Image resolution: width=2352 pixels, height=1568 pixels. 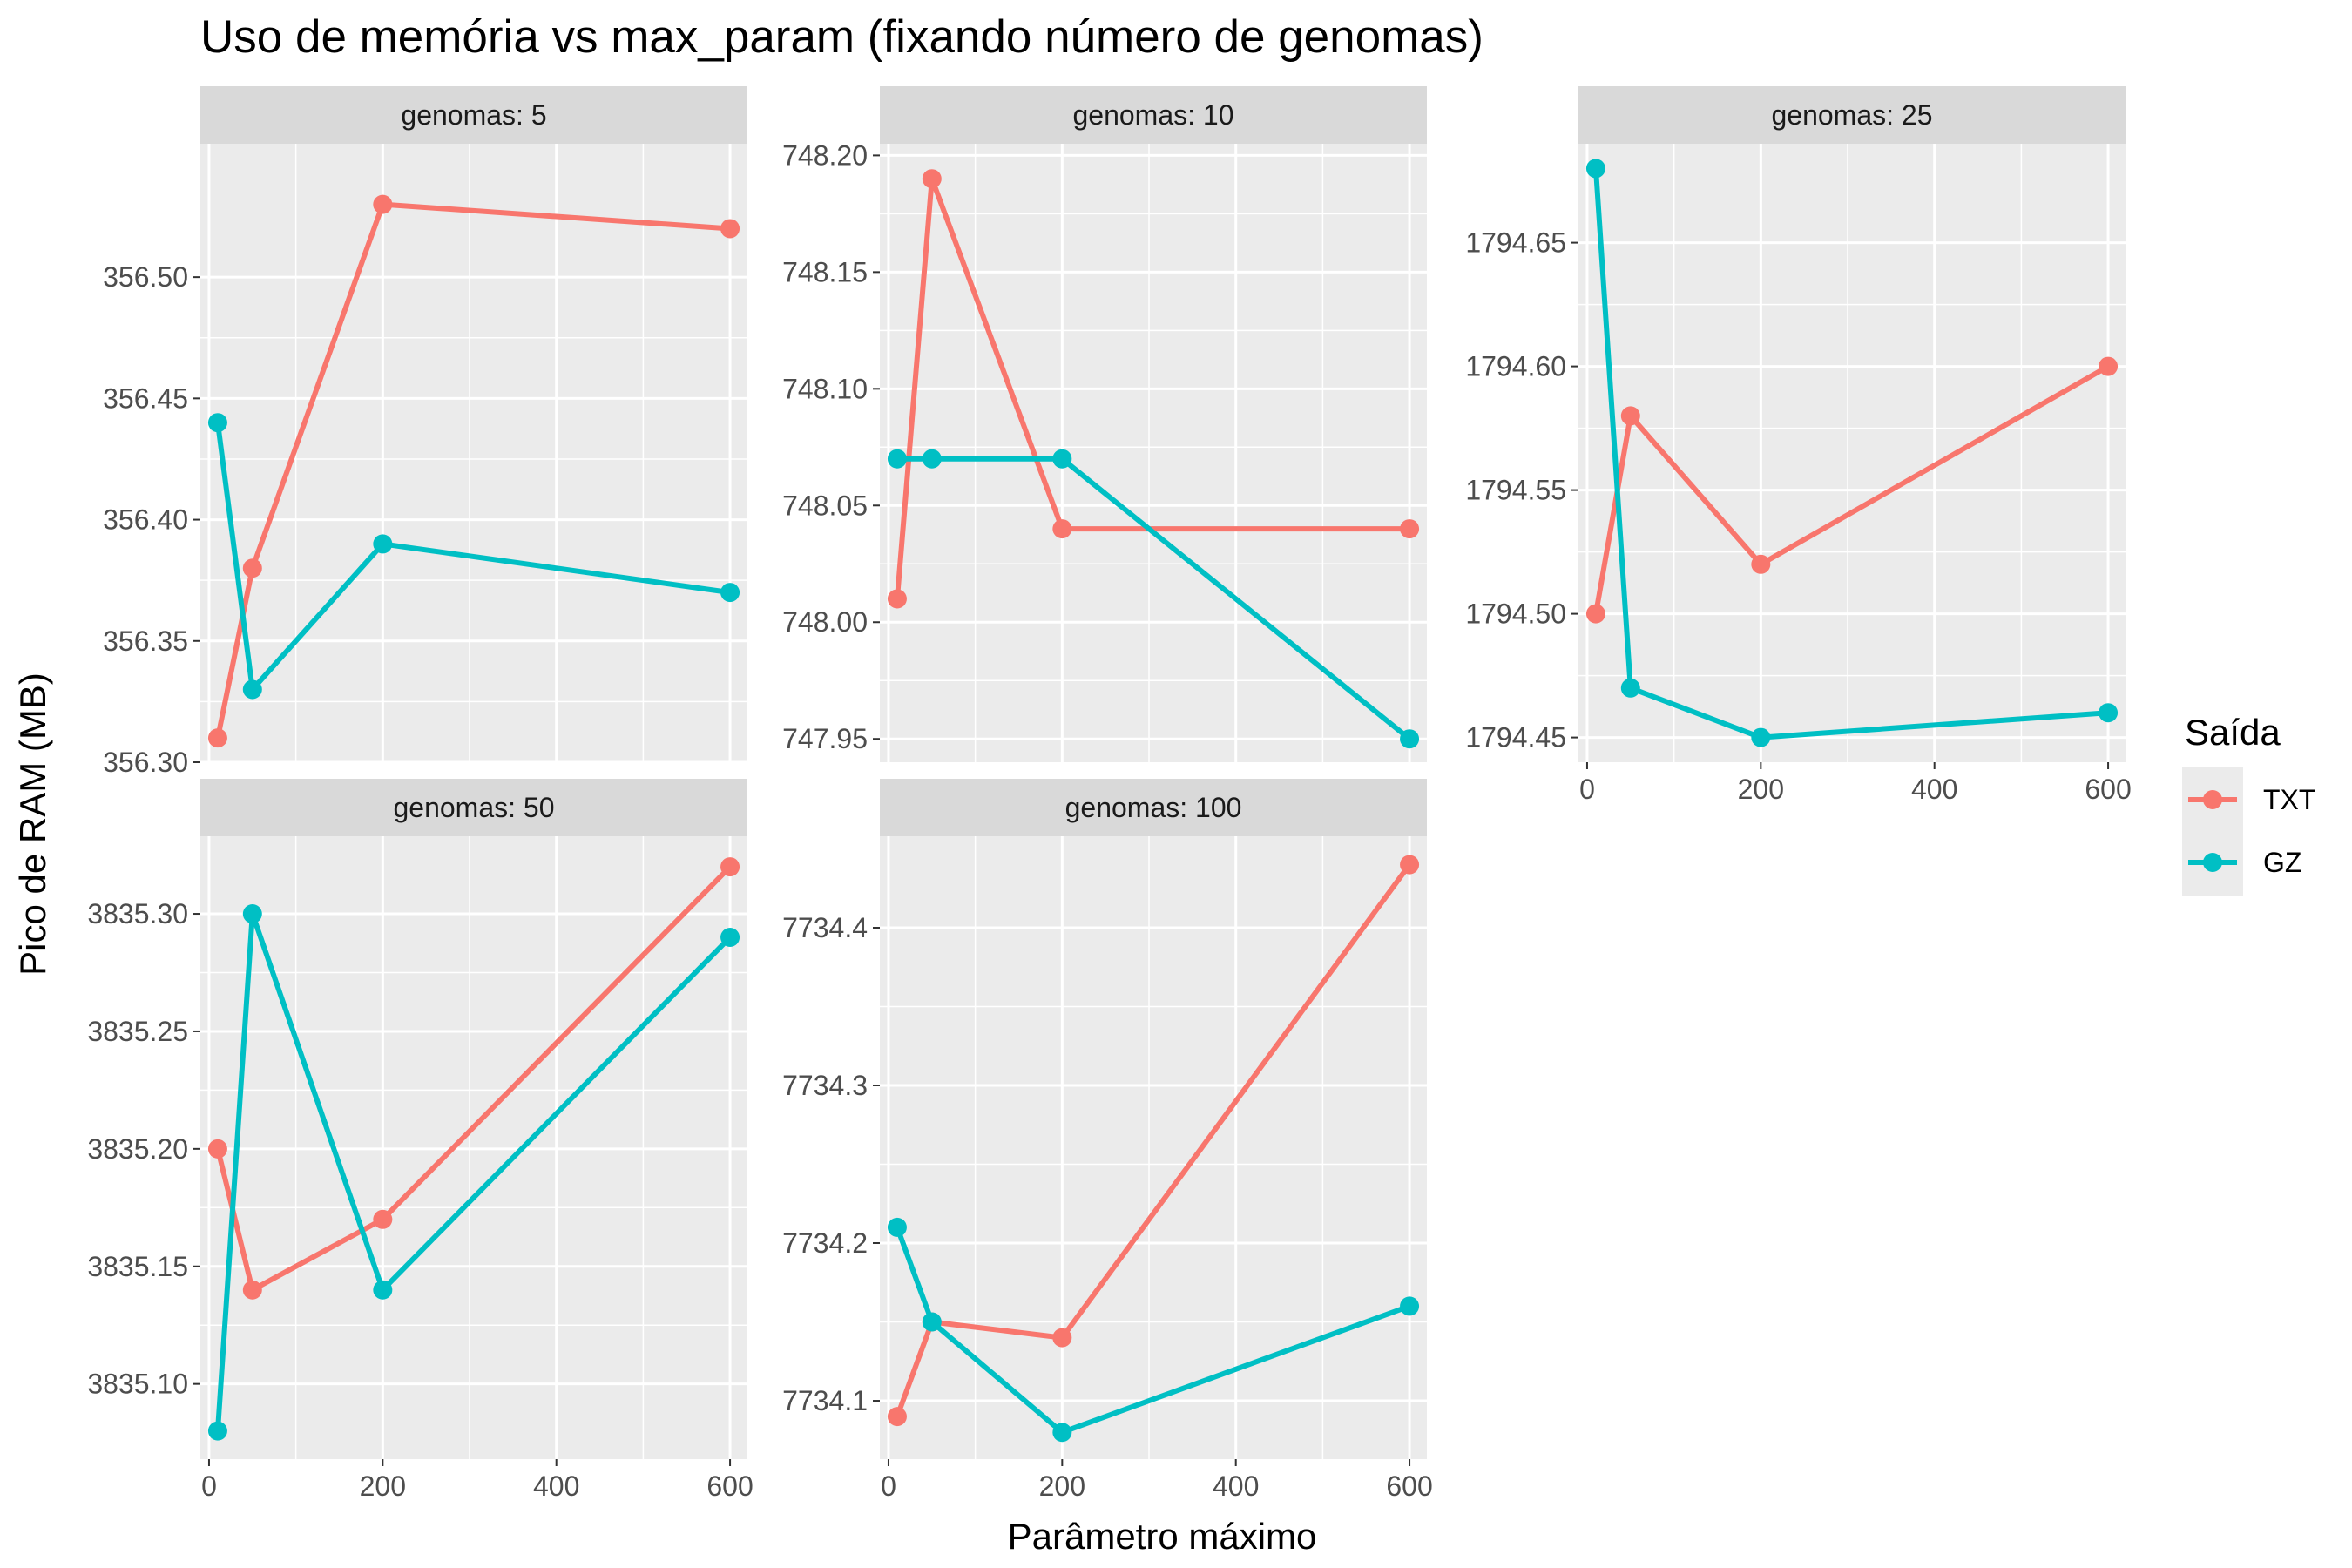 I want to click on facet-strip-label: genomas: 25, so click(x=1852, y=115).